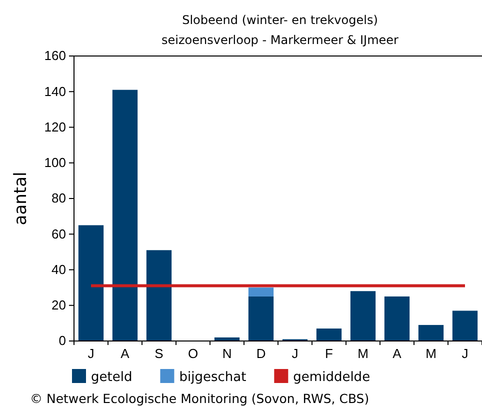 The height and width of the screenshot is (407, 482). Describe the element at coordinates (55, 162) in the screenshot. I see `y-tick-label: 100` at that location.